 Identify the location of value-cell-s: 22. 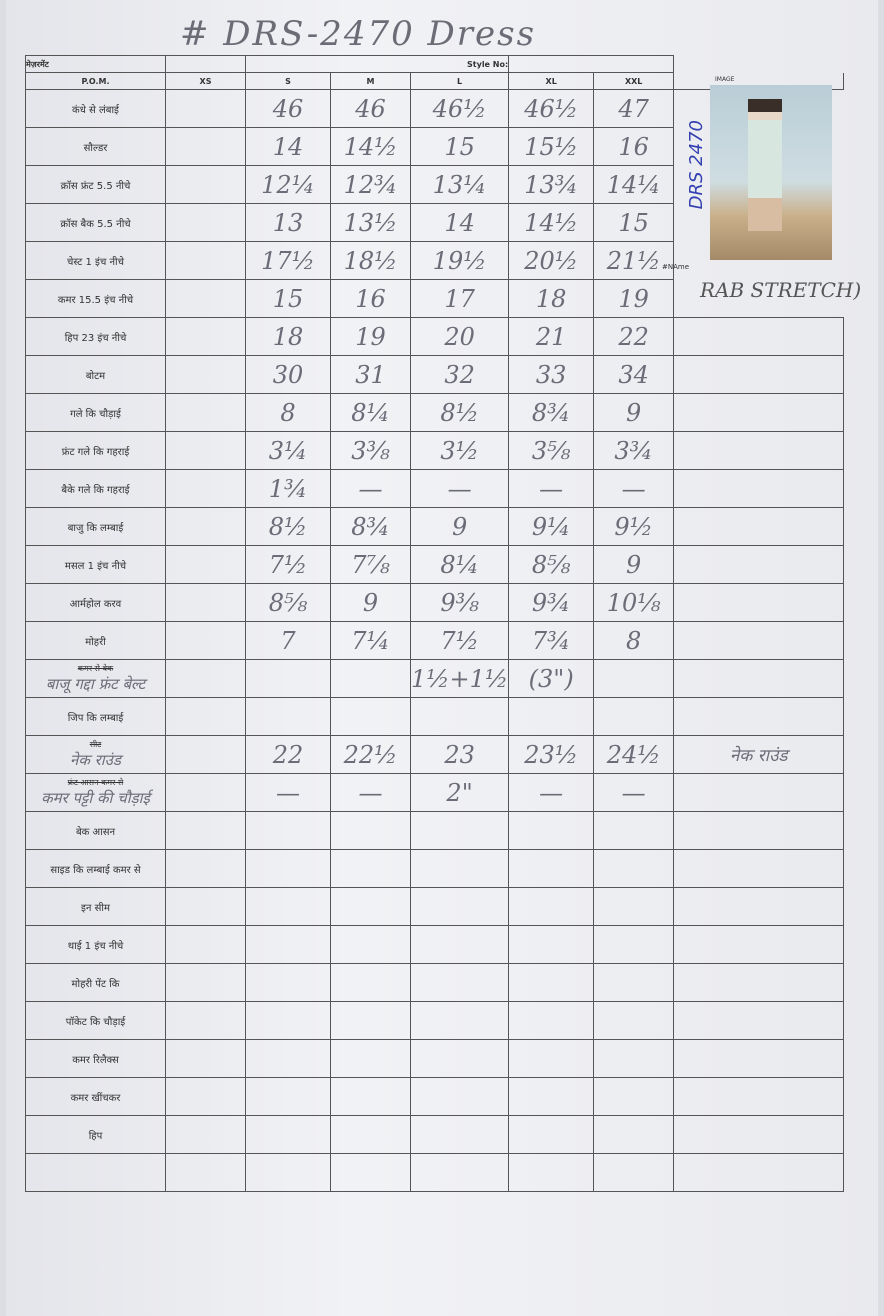
(288, 754).